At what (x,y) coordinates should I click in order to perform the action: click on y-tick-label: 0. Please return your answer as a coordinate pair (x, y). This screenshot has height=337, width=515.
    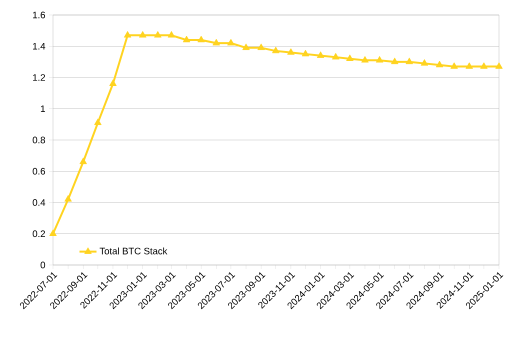
    Looking at the image, I should click on (43, 265).